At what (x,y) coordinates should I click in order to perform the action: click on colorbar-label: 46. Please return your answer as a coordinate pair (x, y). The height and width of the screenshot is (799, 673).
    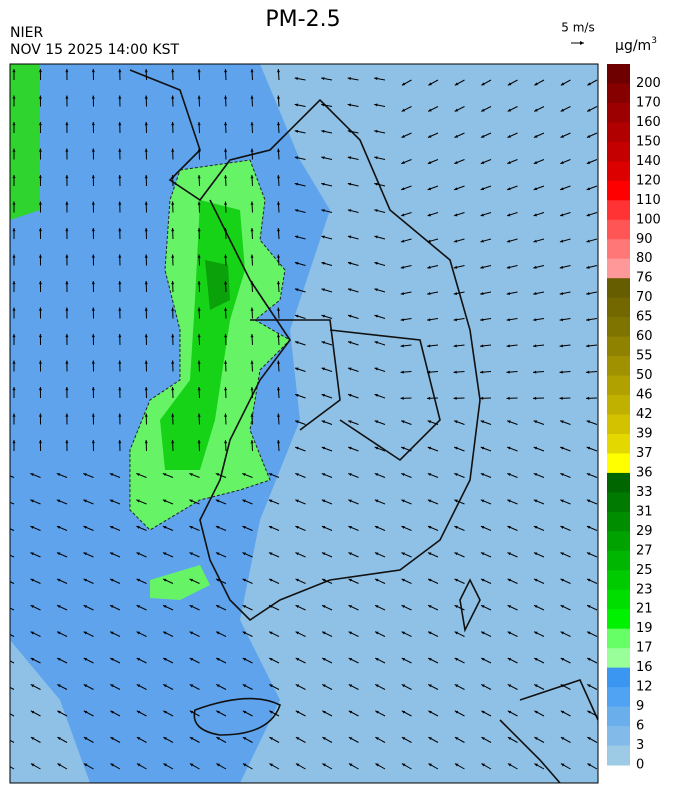
    Looking at the image, I should click on (644, 395).